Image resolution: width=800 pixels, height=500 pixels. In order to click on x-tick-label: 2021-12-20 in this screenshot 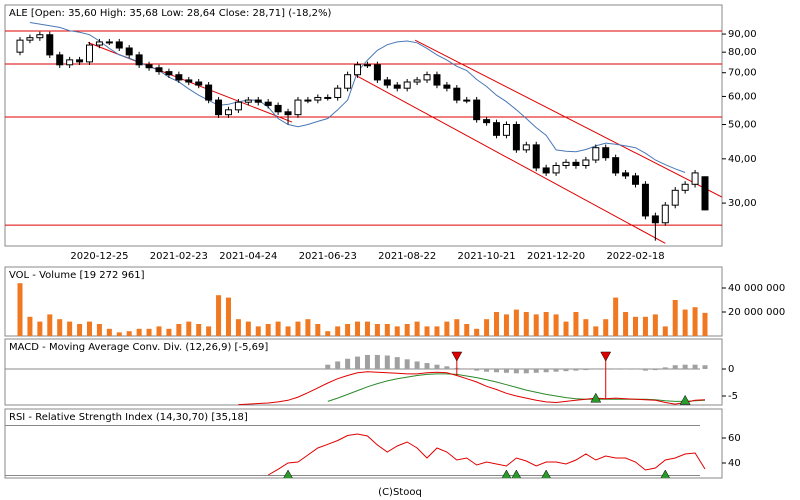, I will do `click(556, 256)`.